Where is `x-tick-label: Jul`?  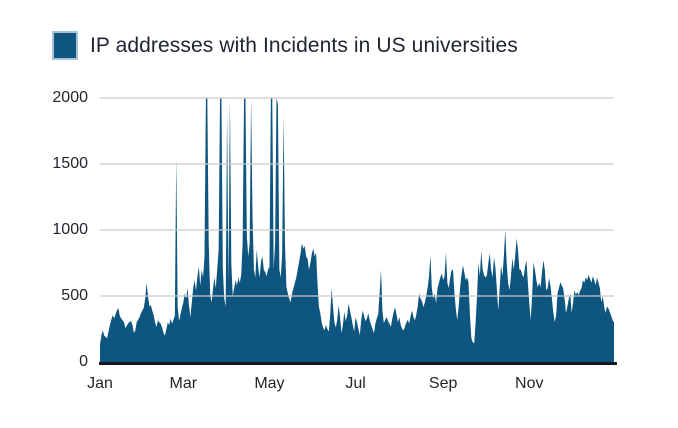
x-tick-label: Jul is located at coordinates (355, 383).